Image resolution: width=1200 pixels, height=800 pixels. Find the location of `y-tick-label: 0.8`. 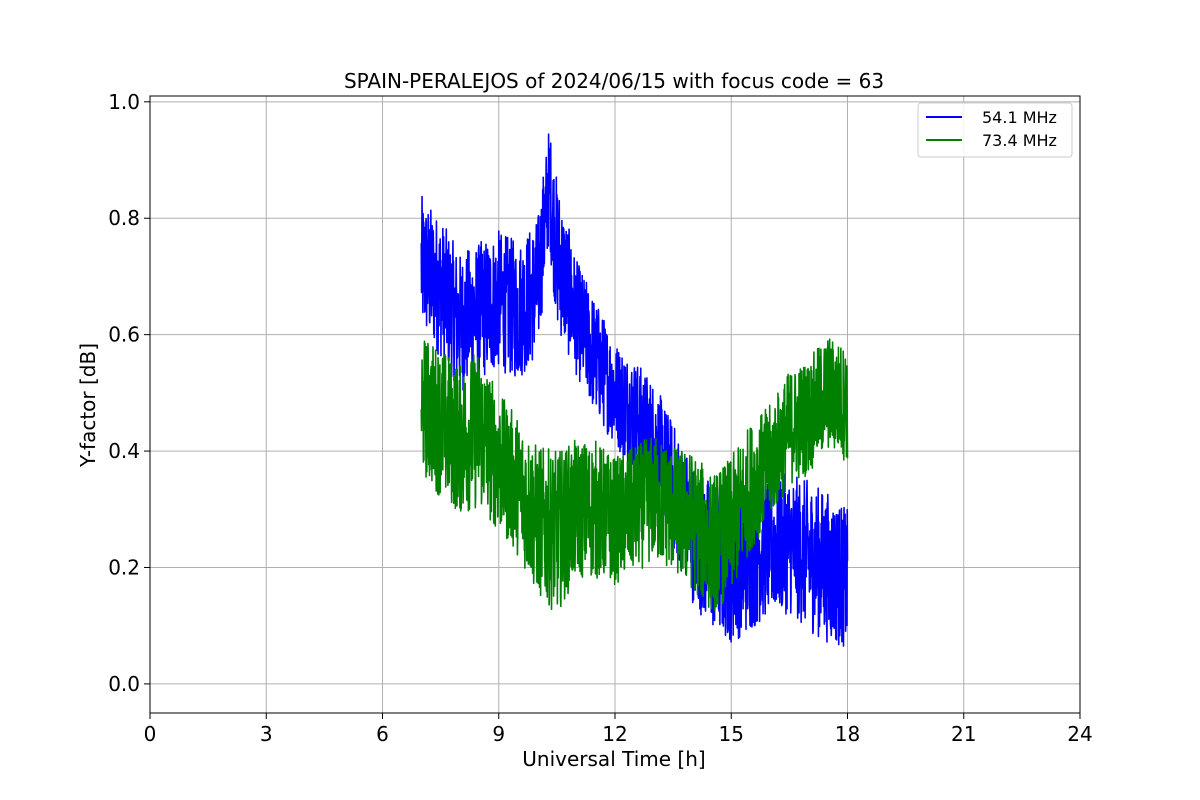

y-tick-label: 0.8 is located at coordinates (124, 218).